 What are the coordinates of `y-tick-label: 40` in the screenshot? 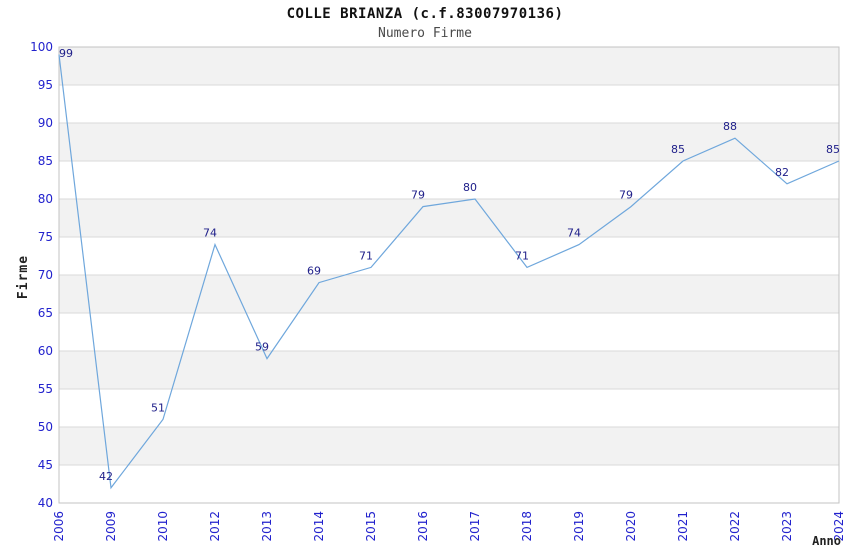 It's located at (45, 503).